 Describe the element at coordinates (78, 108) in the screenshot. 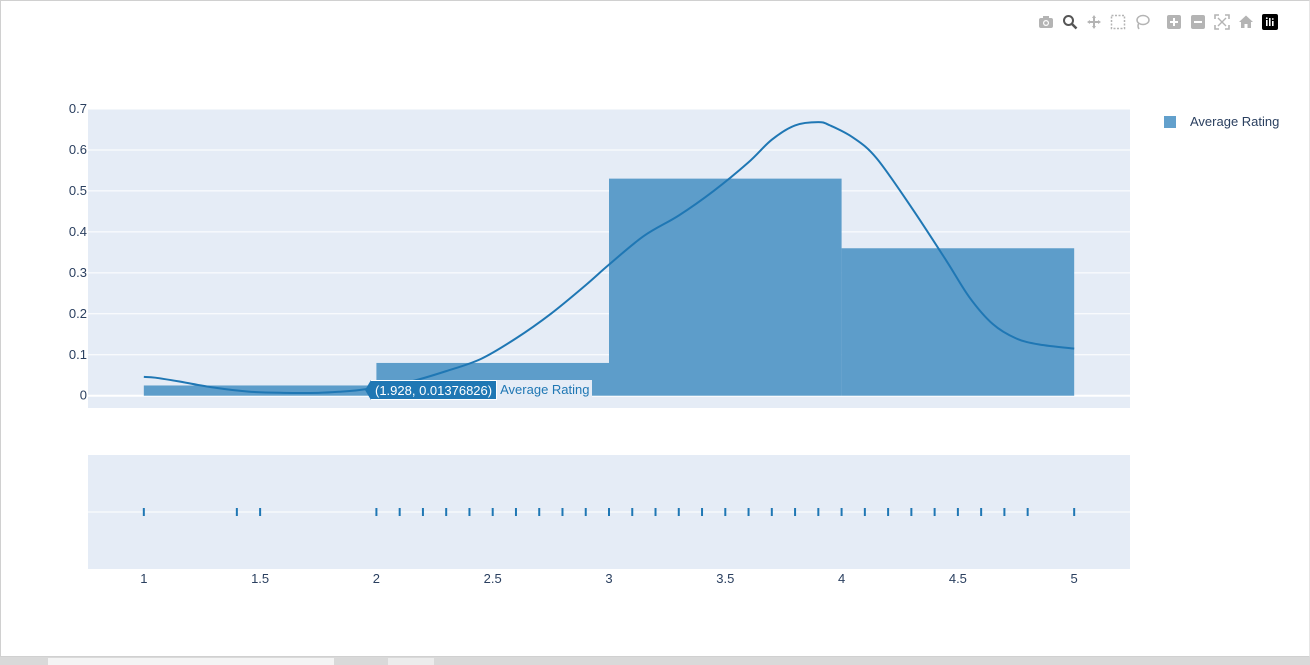

I see `y-tick-label: 0.7` at that location.